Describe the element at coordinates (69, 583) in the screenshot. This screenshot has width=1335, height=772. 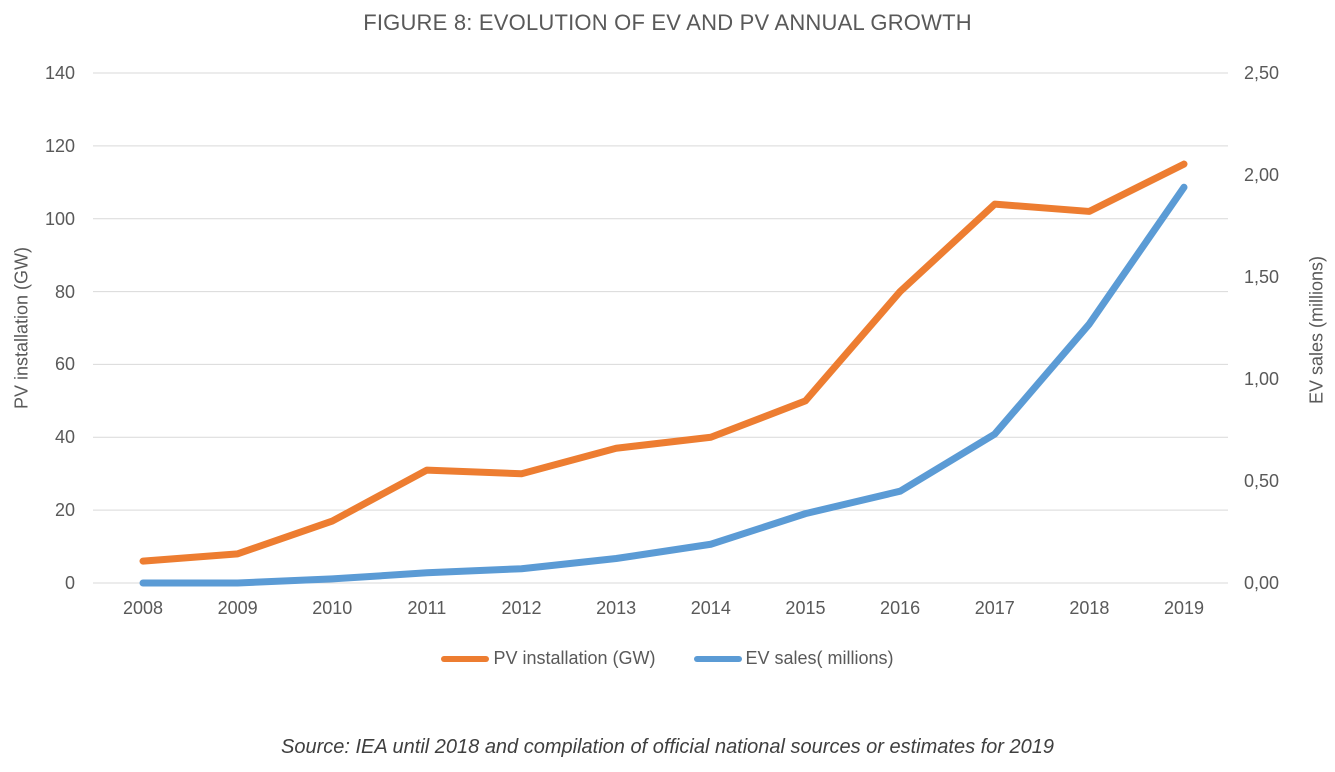
I see `left-axis-tick: 0` at that location.